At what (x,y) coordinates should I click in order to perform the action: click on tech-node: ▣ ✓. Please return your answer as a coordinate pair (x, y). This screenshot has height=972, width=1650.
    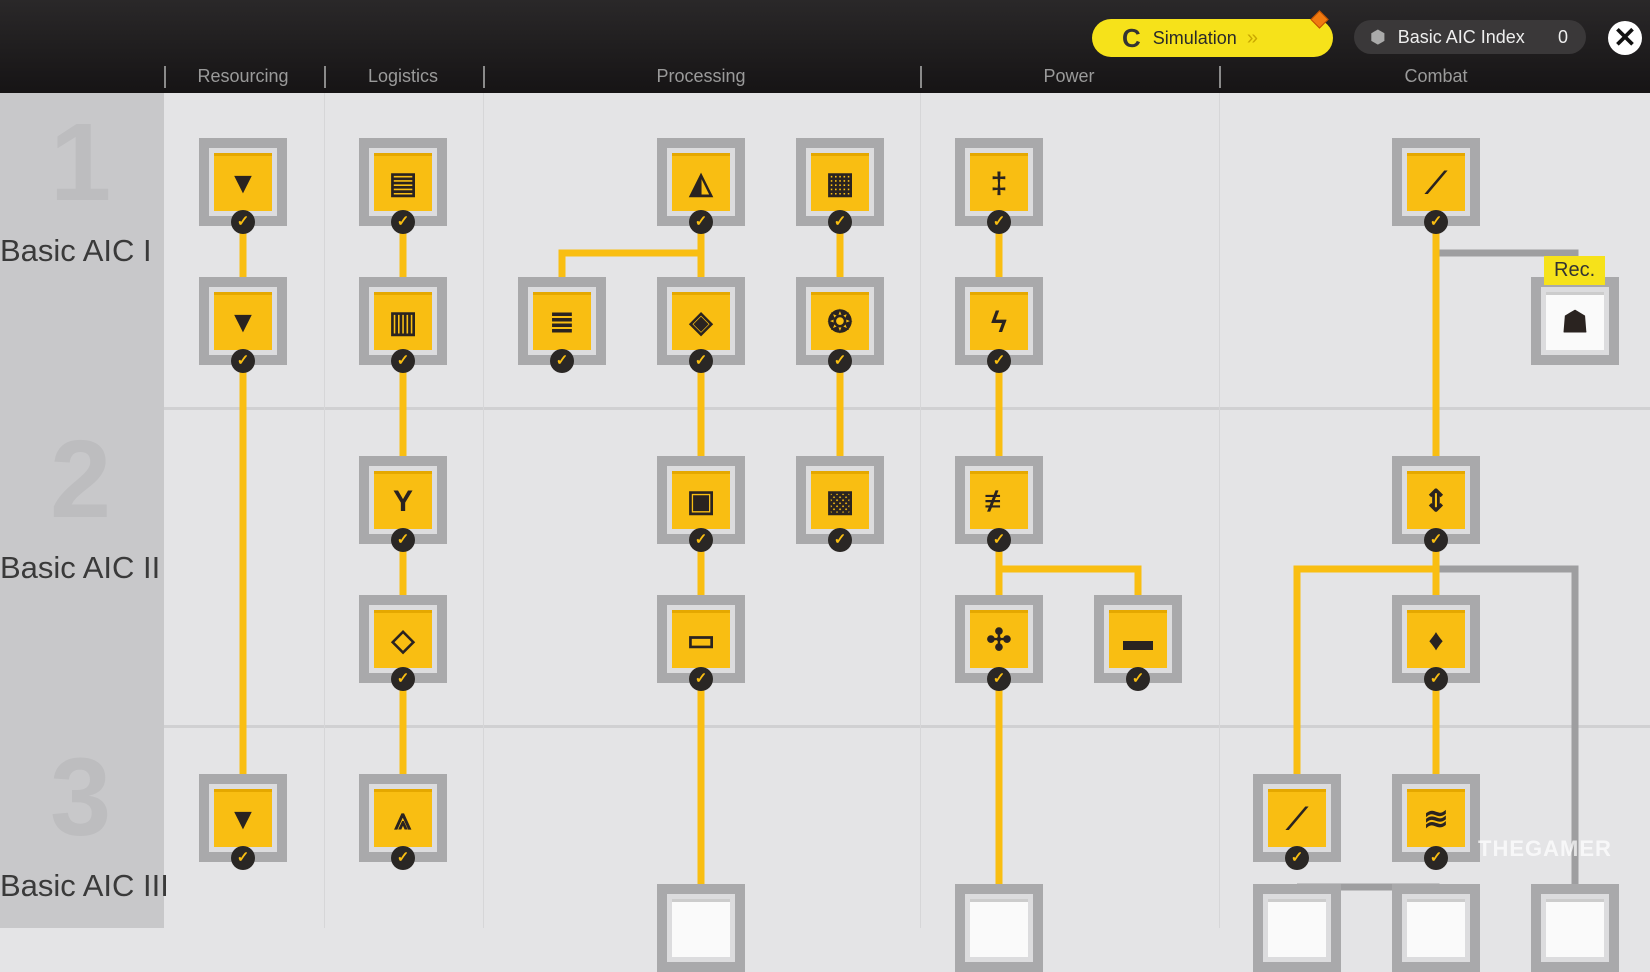
    Looking at the image, I should click on (701, 504).